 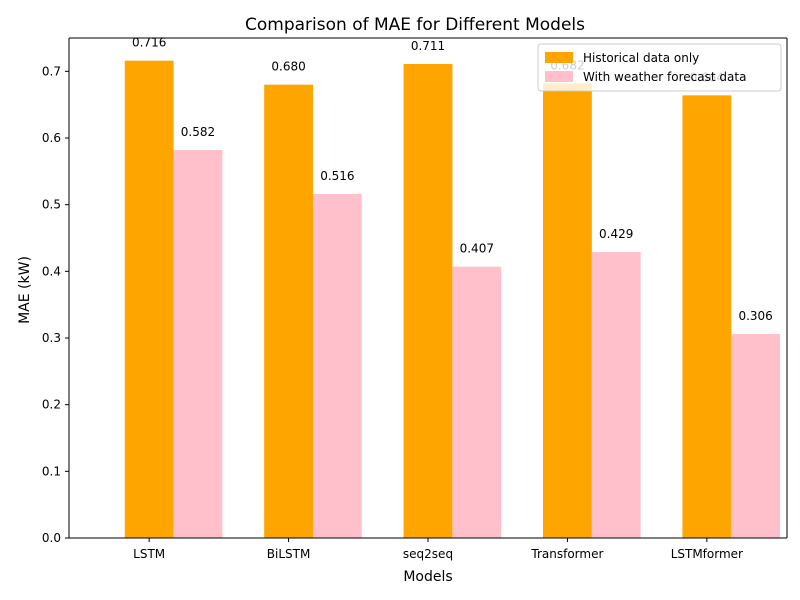 I want to click on legend-label-series-1: Historical data only, so click(x=641, y=58).